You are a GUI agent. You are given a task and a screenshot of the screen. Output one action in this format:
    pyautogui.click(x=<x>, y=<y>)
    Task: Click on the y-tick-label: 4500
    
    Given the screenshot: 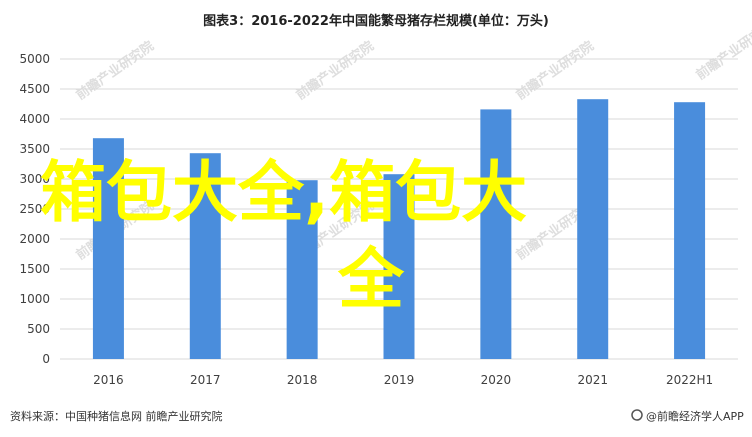 What is the action you would take?
    pyautogui.click(x=34, y=89)
    